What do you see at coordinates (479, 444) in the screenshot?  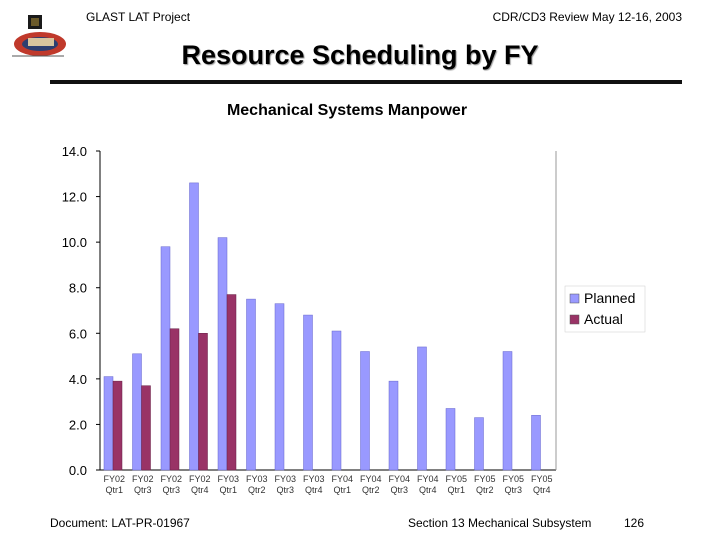 I see `bar-planned-fy05-qtr2` at bounding box center [479, 444].